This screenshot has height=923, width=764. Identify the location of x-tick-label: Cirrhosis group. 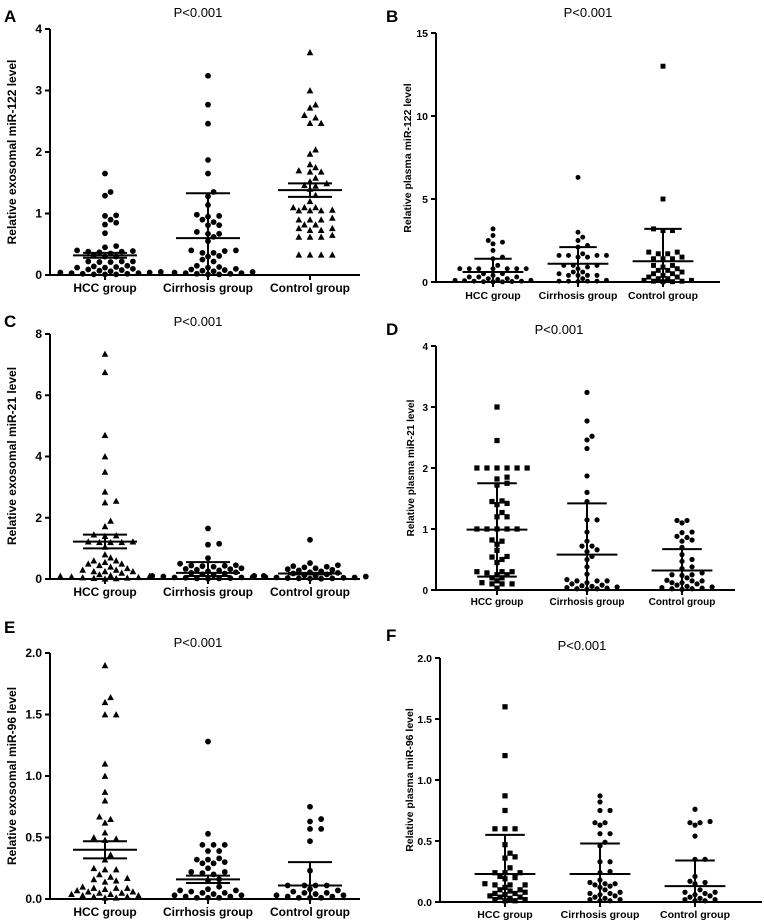
(208, 912).